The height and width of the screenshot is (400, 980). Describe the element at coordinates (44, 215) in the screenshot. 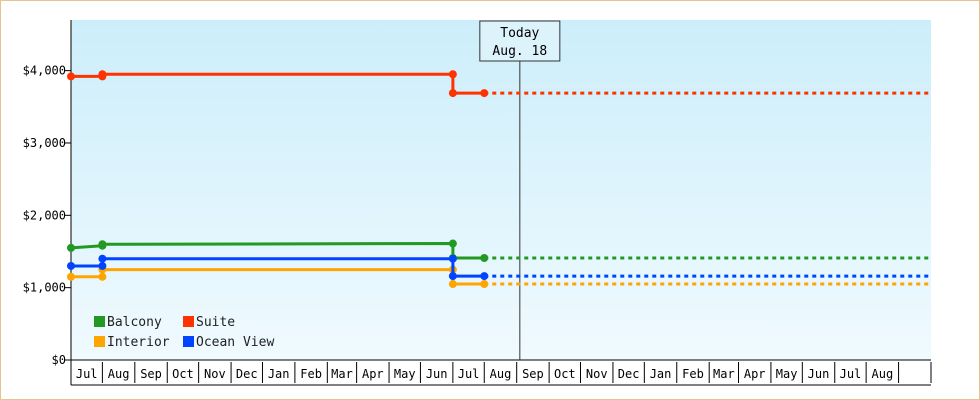

I see `y-tick-label: $2,000` at that location.